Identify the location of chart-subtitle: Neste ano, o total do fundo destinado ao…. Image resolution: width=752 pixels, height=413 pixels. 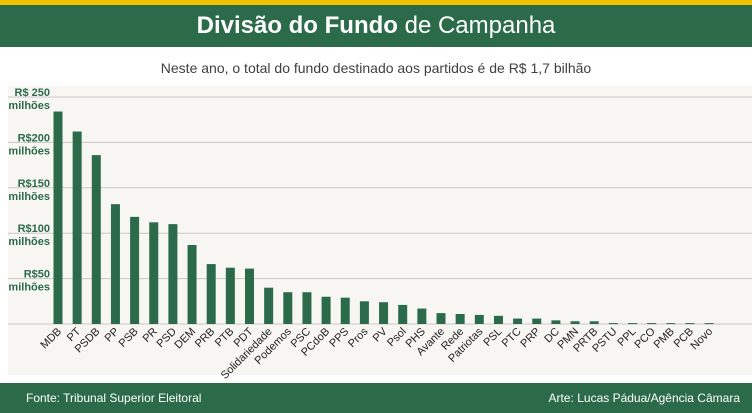
(376, 68).